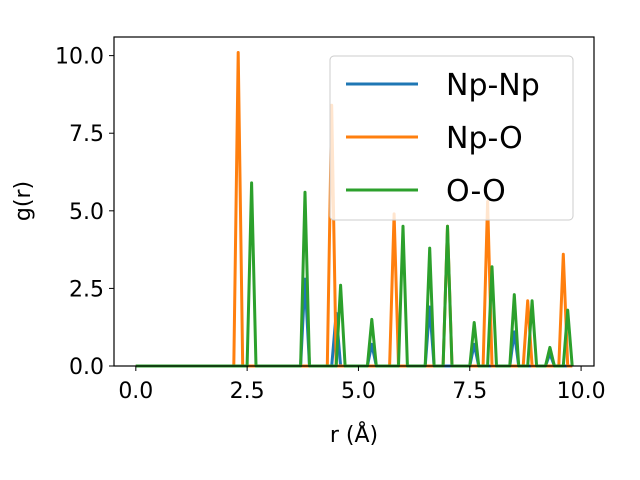  I want to click on x-tick-label: 10.0, so click(581, 391).